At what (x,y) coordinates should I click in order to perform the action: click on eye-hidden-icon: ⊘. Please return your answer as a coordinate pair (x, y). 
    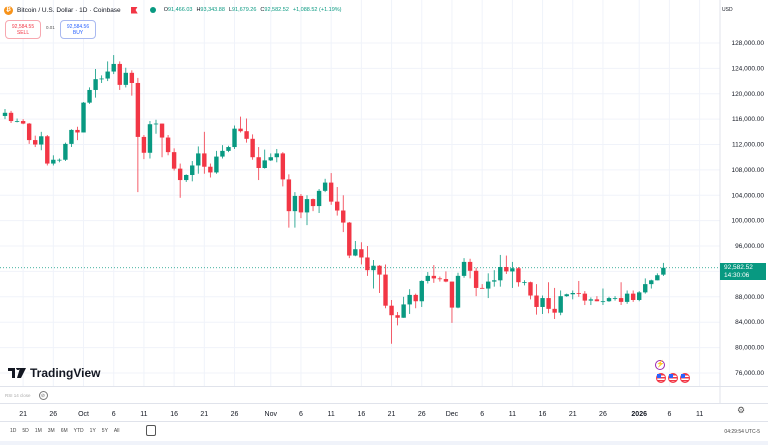
    Looking at the image, I should click on (43, 395).